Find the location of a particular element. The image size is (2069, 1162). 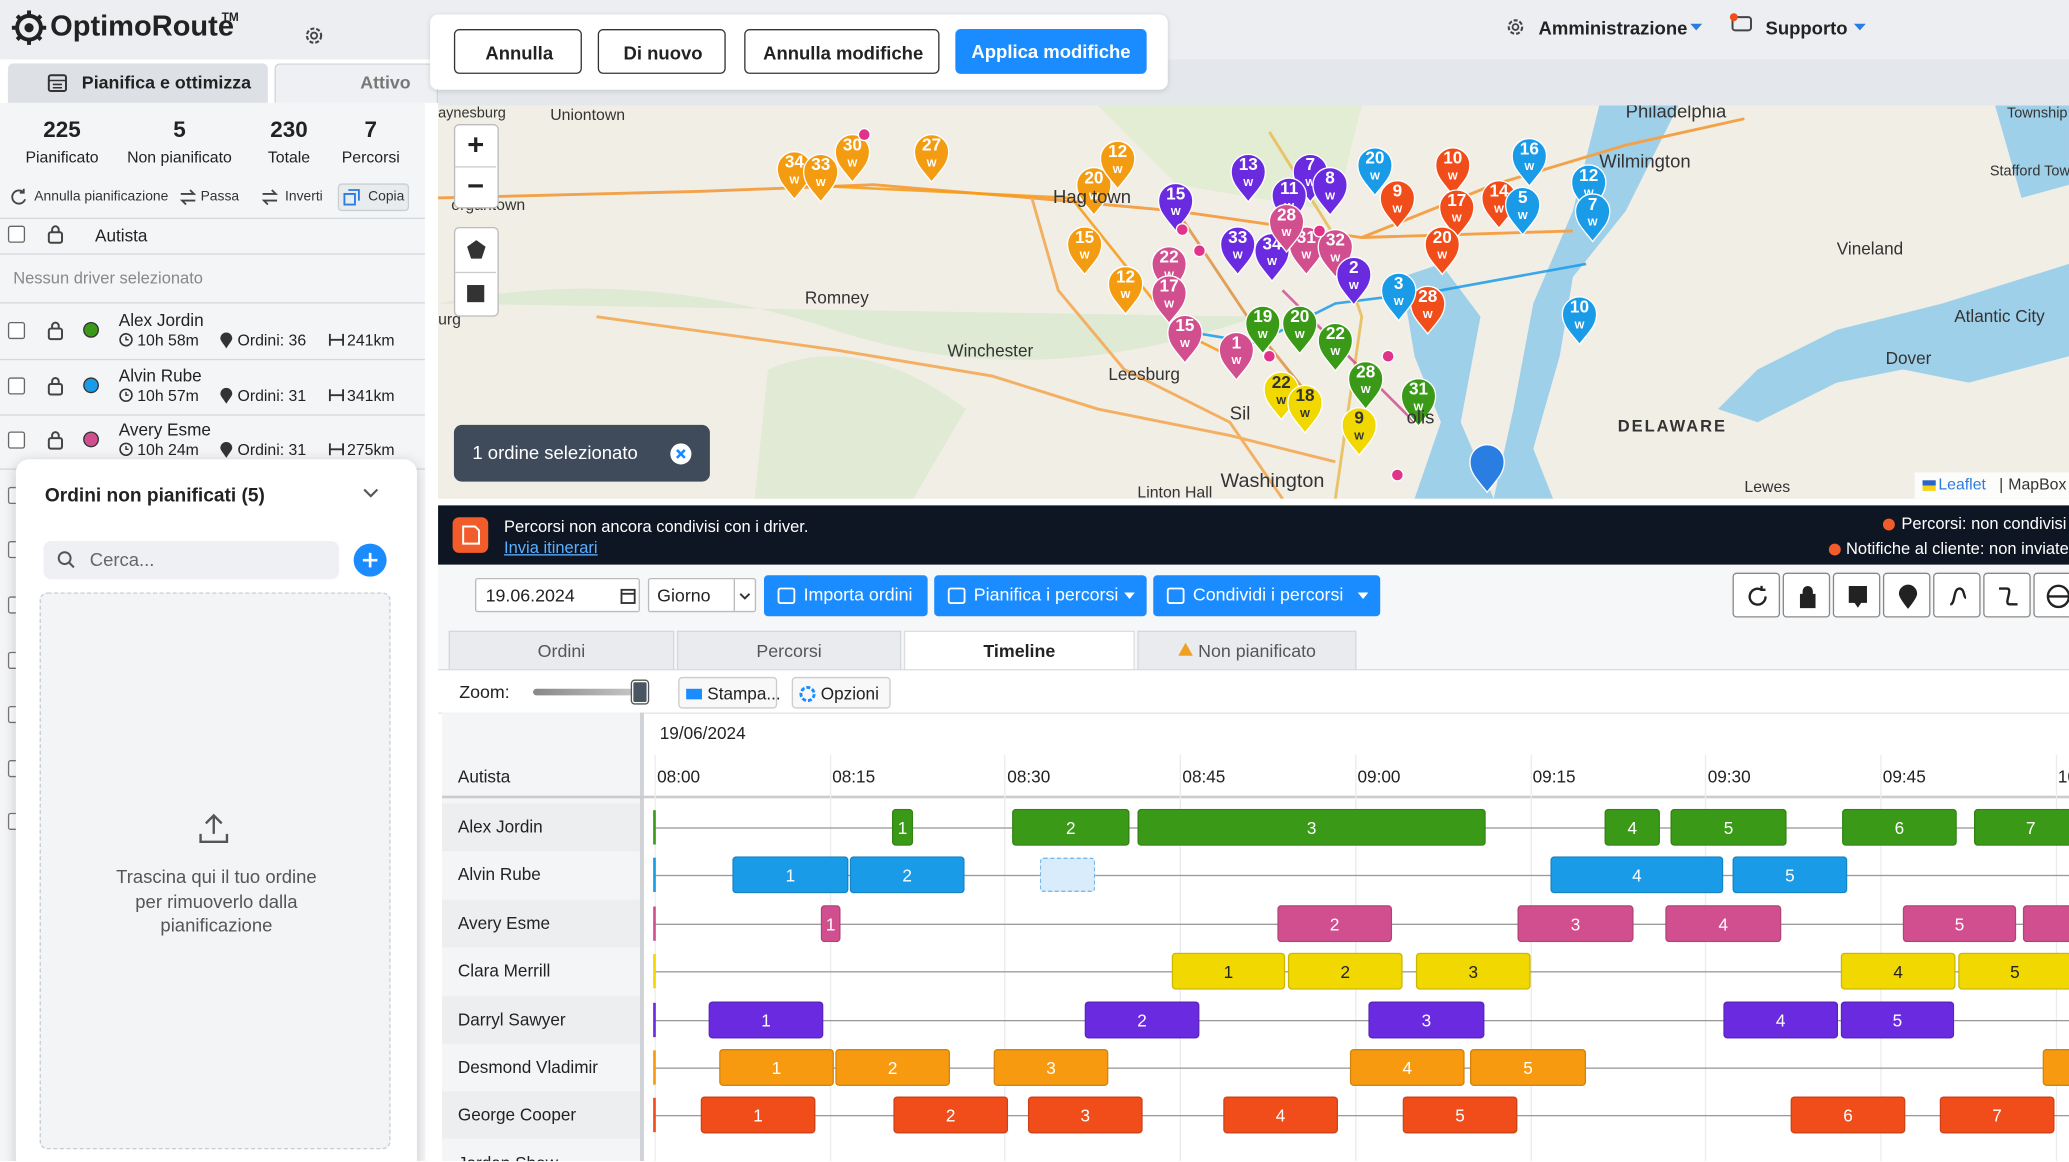

distance-icon is located at coordinates (336, 395).